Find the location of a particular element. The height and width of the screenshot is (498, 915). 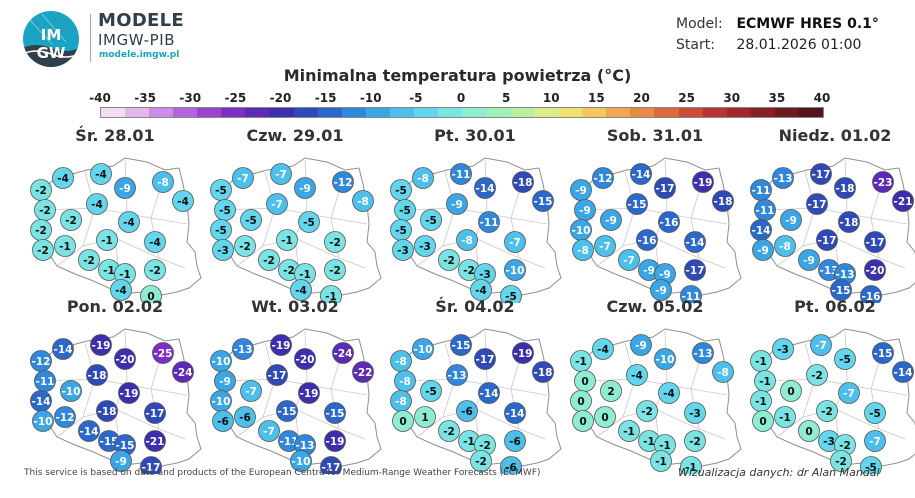

model-value: ECMWF HRES 0.1° is located at coordinates (807, 24).